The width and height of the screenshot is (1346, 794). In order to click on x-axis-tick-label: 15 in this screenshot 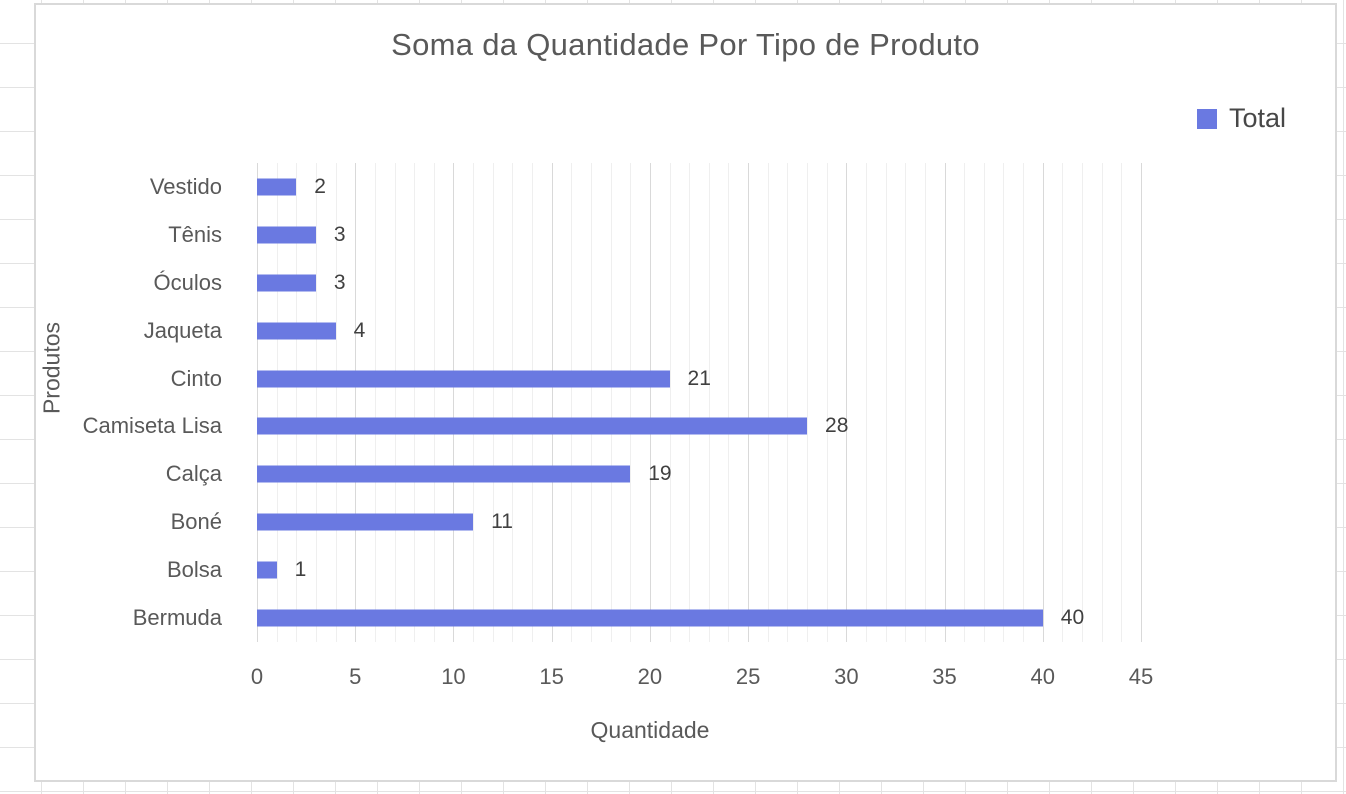, I will do `click(551, 676)`.